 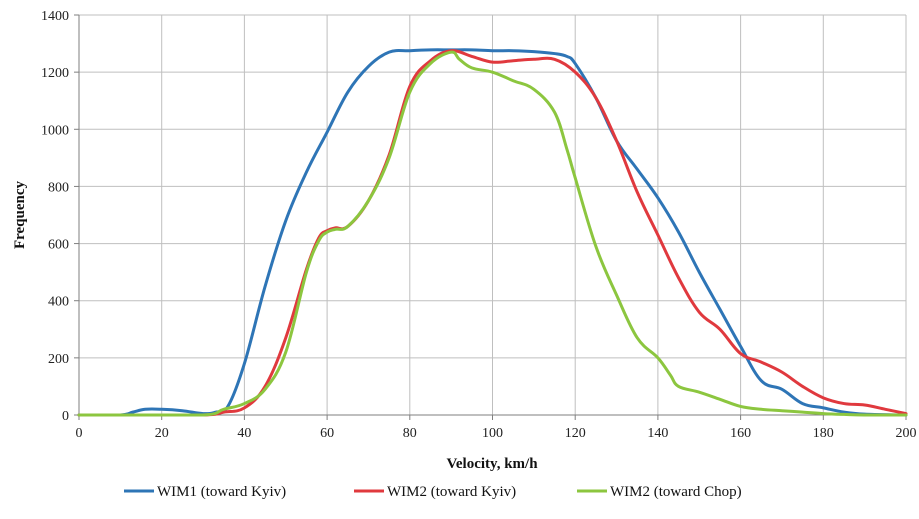 What do you see at coordinates (162, 433) in the screenshot?
I see `x-tick-label: 20` at bounding box center [162, 433].